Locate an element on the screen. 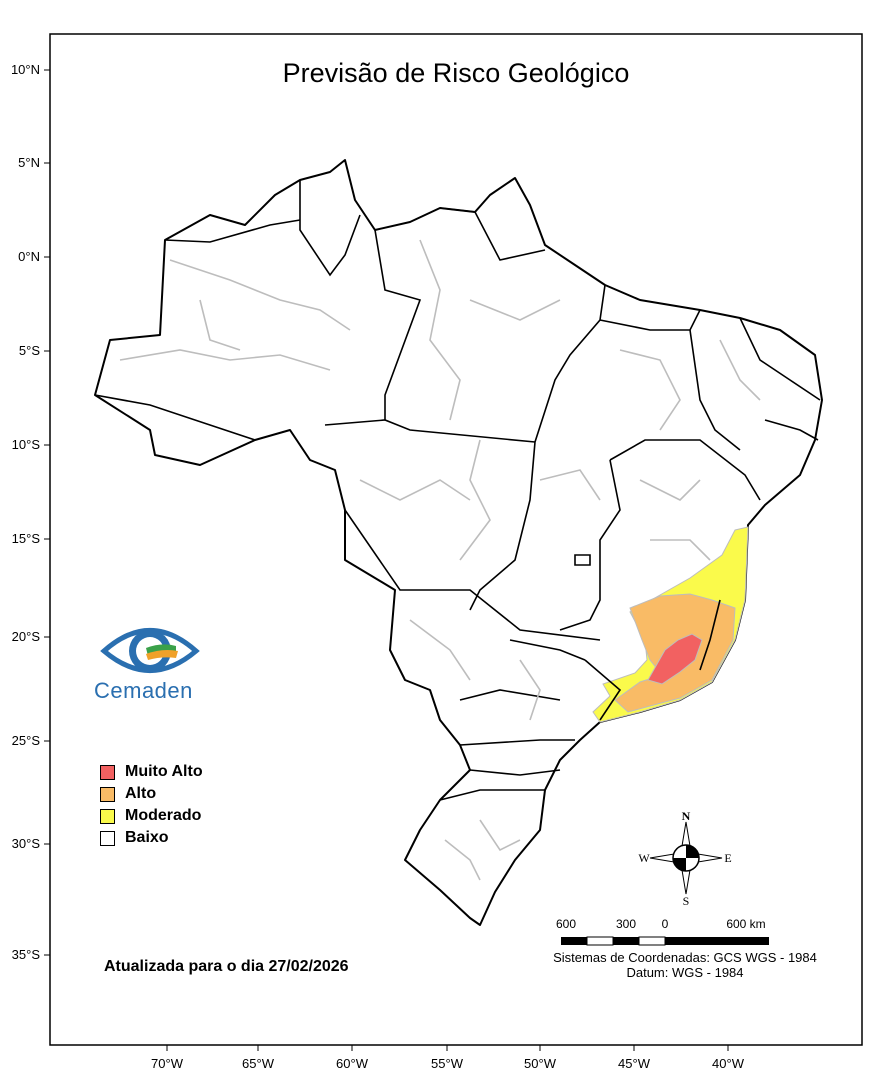  cemaden-logo is located at coordinates (153, 663).